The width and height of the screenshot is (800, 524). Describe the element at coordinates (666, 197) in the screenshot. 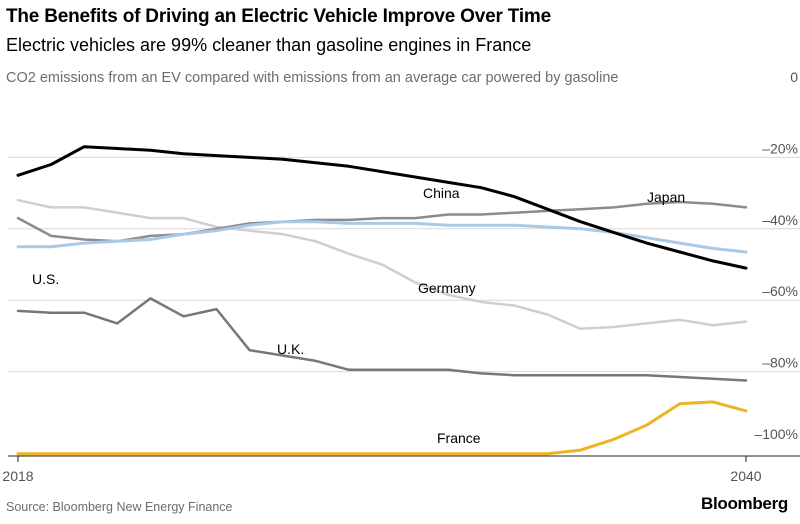

I see `series-label-japan: Japan` at that location.